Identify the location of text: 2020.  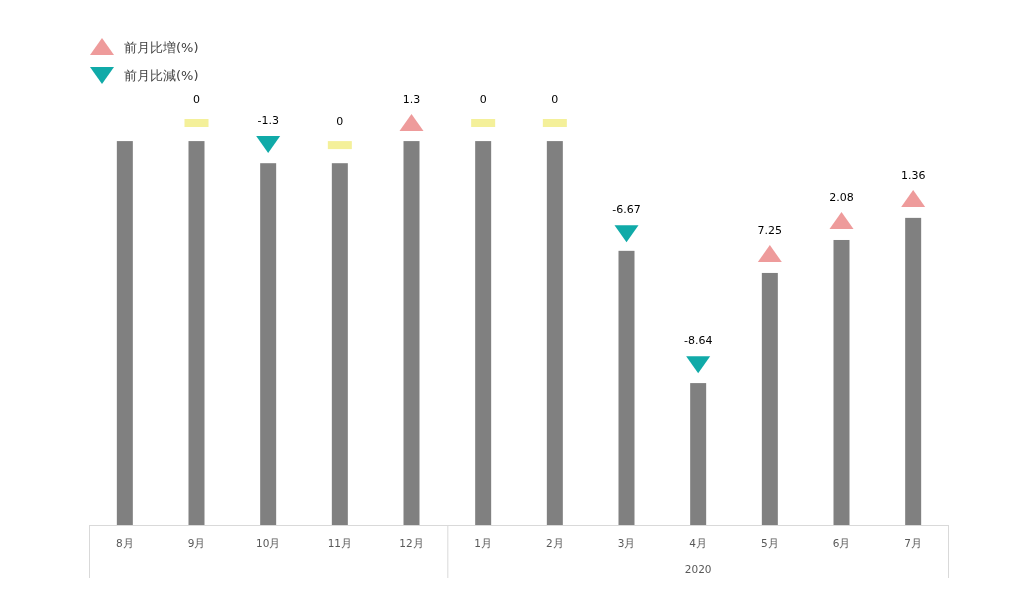
(698, 569).